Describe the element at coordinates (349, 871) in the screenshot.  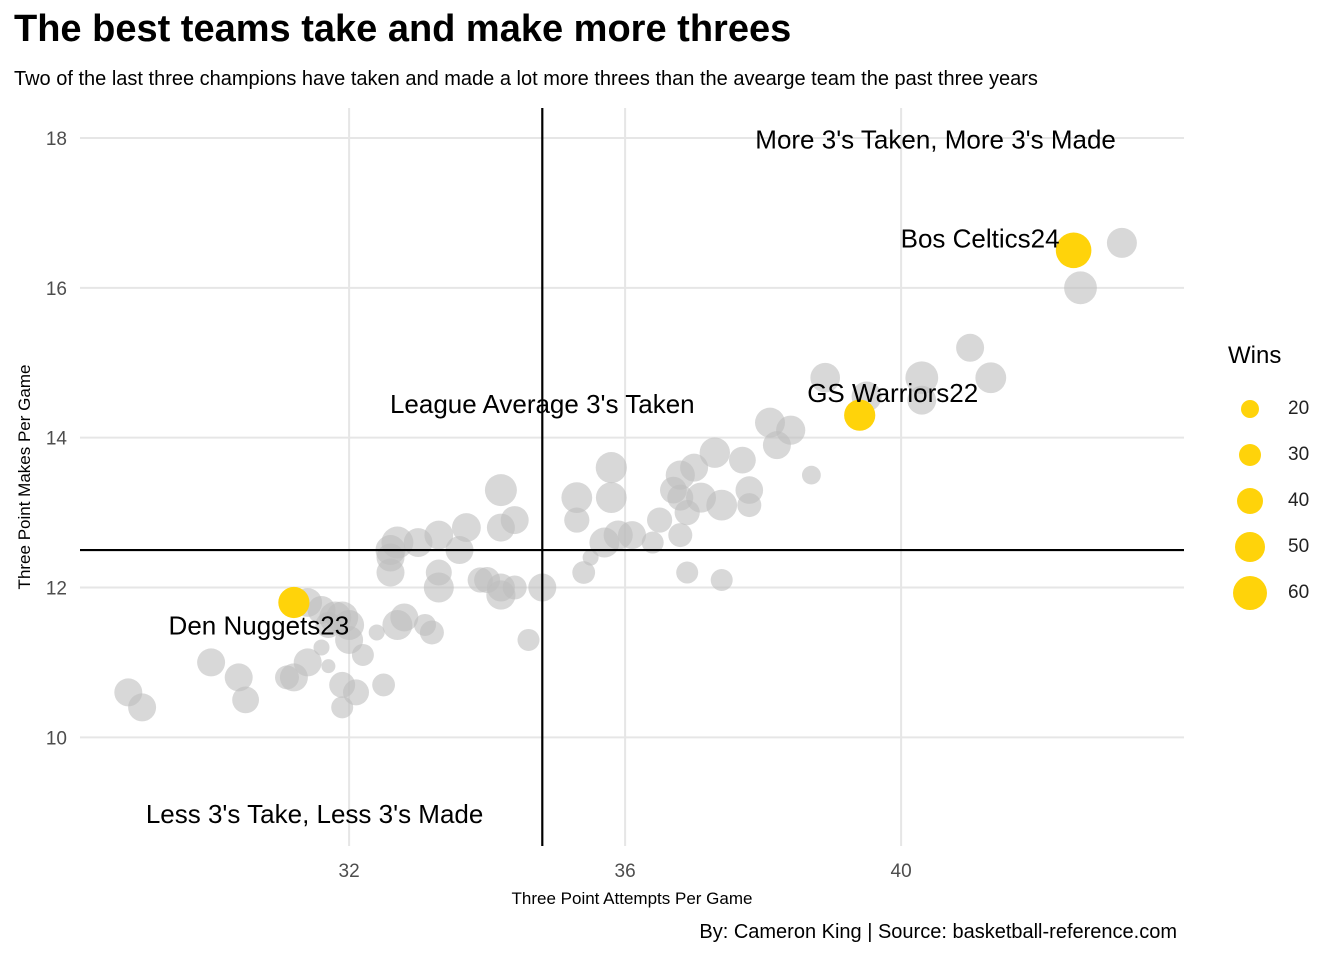
I see `x-tick-label: 32` at that location.